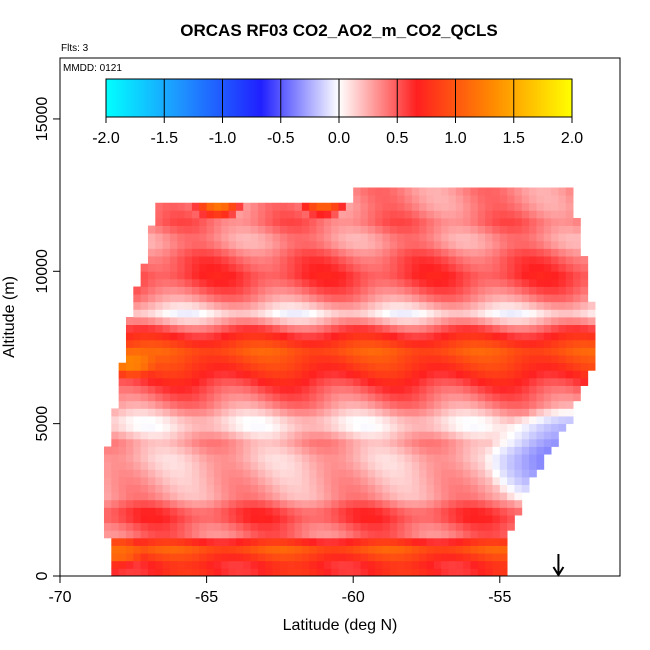 The width and height of the screenshot is (650, 650). I want to click on y-tick-label: 15000, so click(42, 119).